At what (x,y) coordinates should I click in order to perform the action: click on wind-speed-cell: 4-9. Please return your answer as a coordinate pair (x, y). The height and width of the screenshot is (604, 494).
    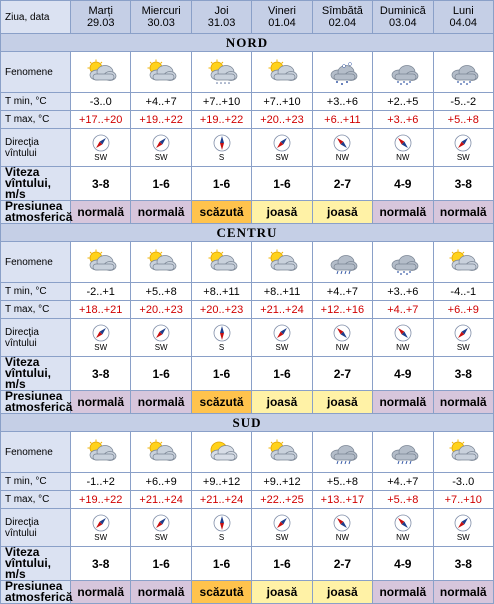
    Looking at the image, I should click on (403, 563).